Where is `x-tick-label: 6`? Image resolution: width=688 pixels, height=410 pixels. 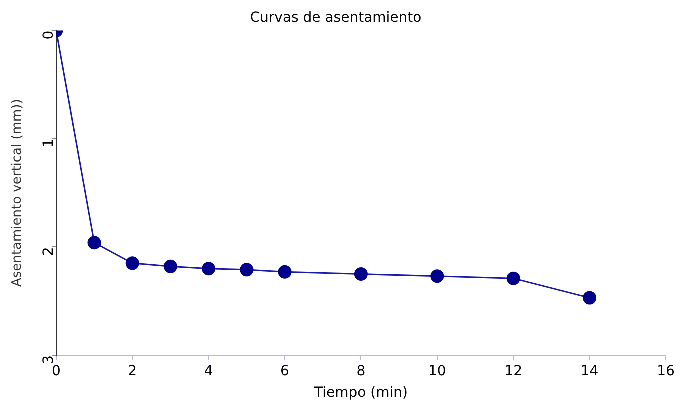
x-tick-label: 6 is located at coordinates (285, 371).